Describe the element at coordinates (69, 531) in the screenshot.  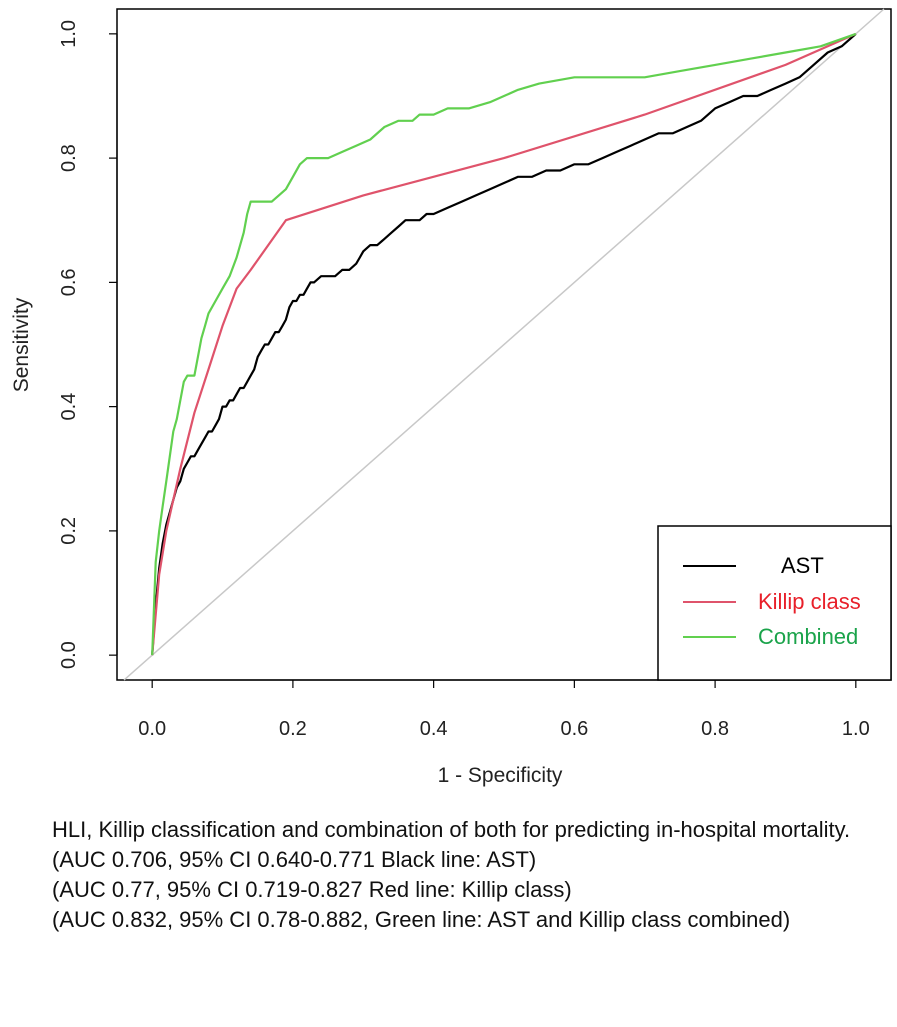
I see `y-tick-label: 0.2` at that location.